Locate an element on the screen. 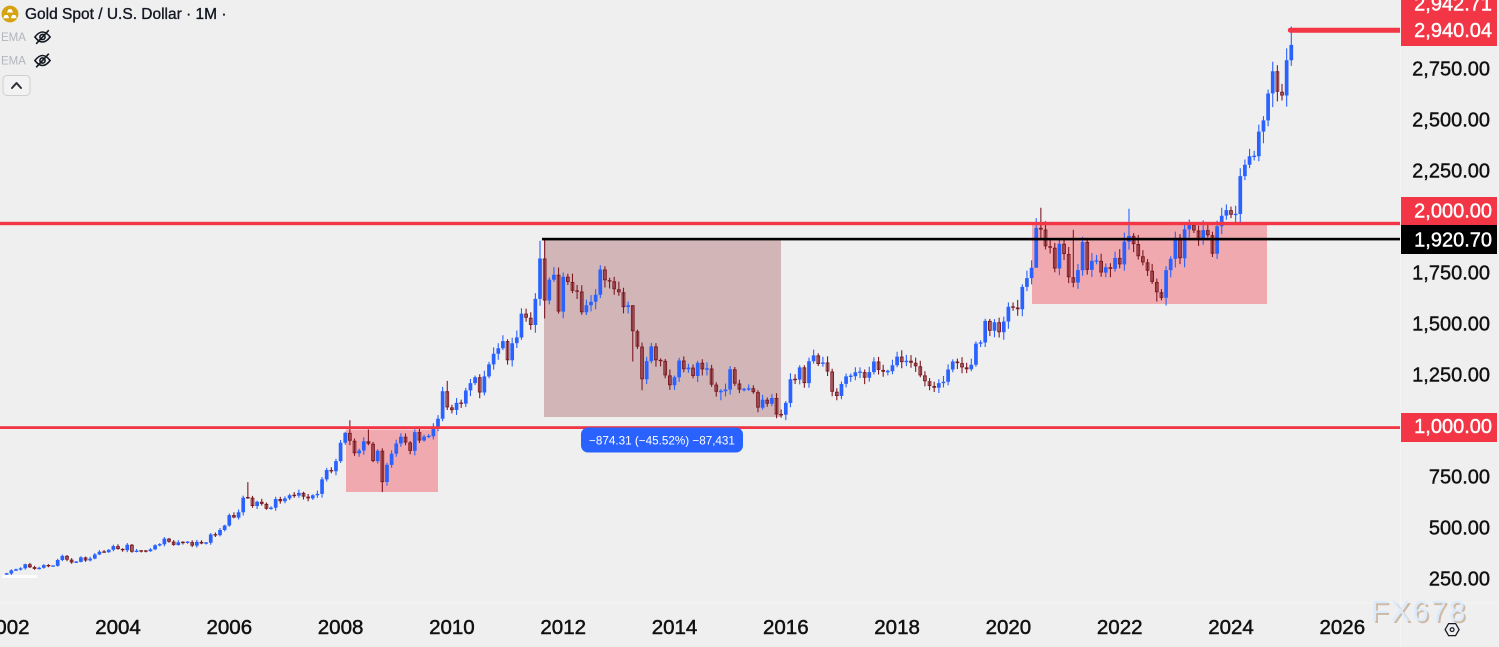 The height and width of the screenshot is (647, 1499). svg-text: −874.31 (−45.52%) −87,431 is located at coordinates (662, 440).